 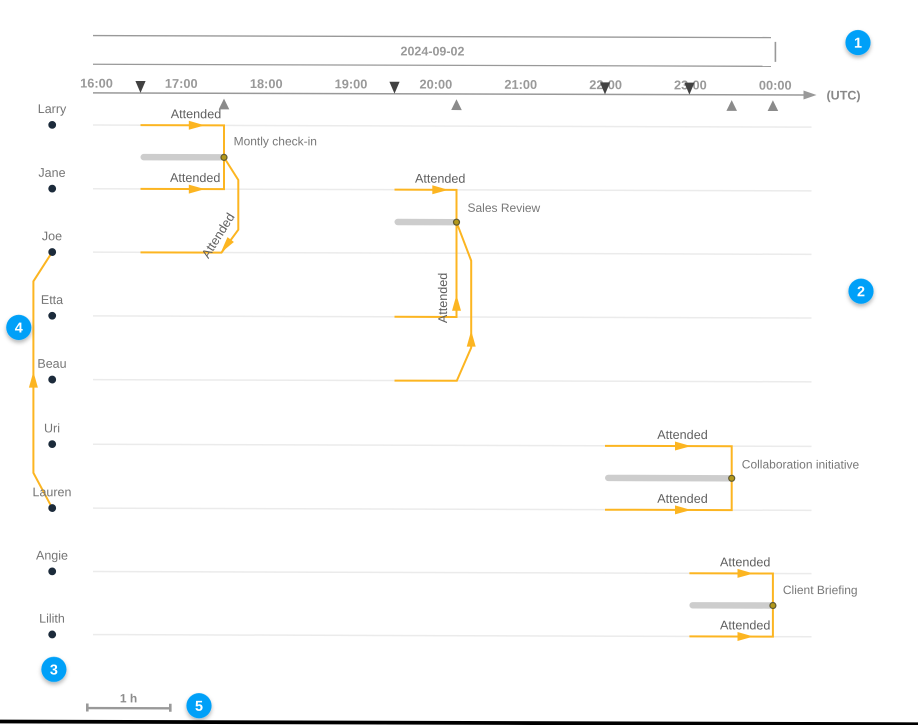 I want to click on svg-text: Collaboration initiative, so click(x=801, y=464).